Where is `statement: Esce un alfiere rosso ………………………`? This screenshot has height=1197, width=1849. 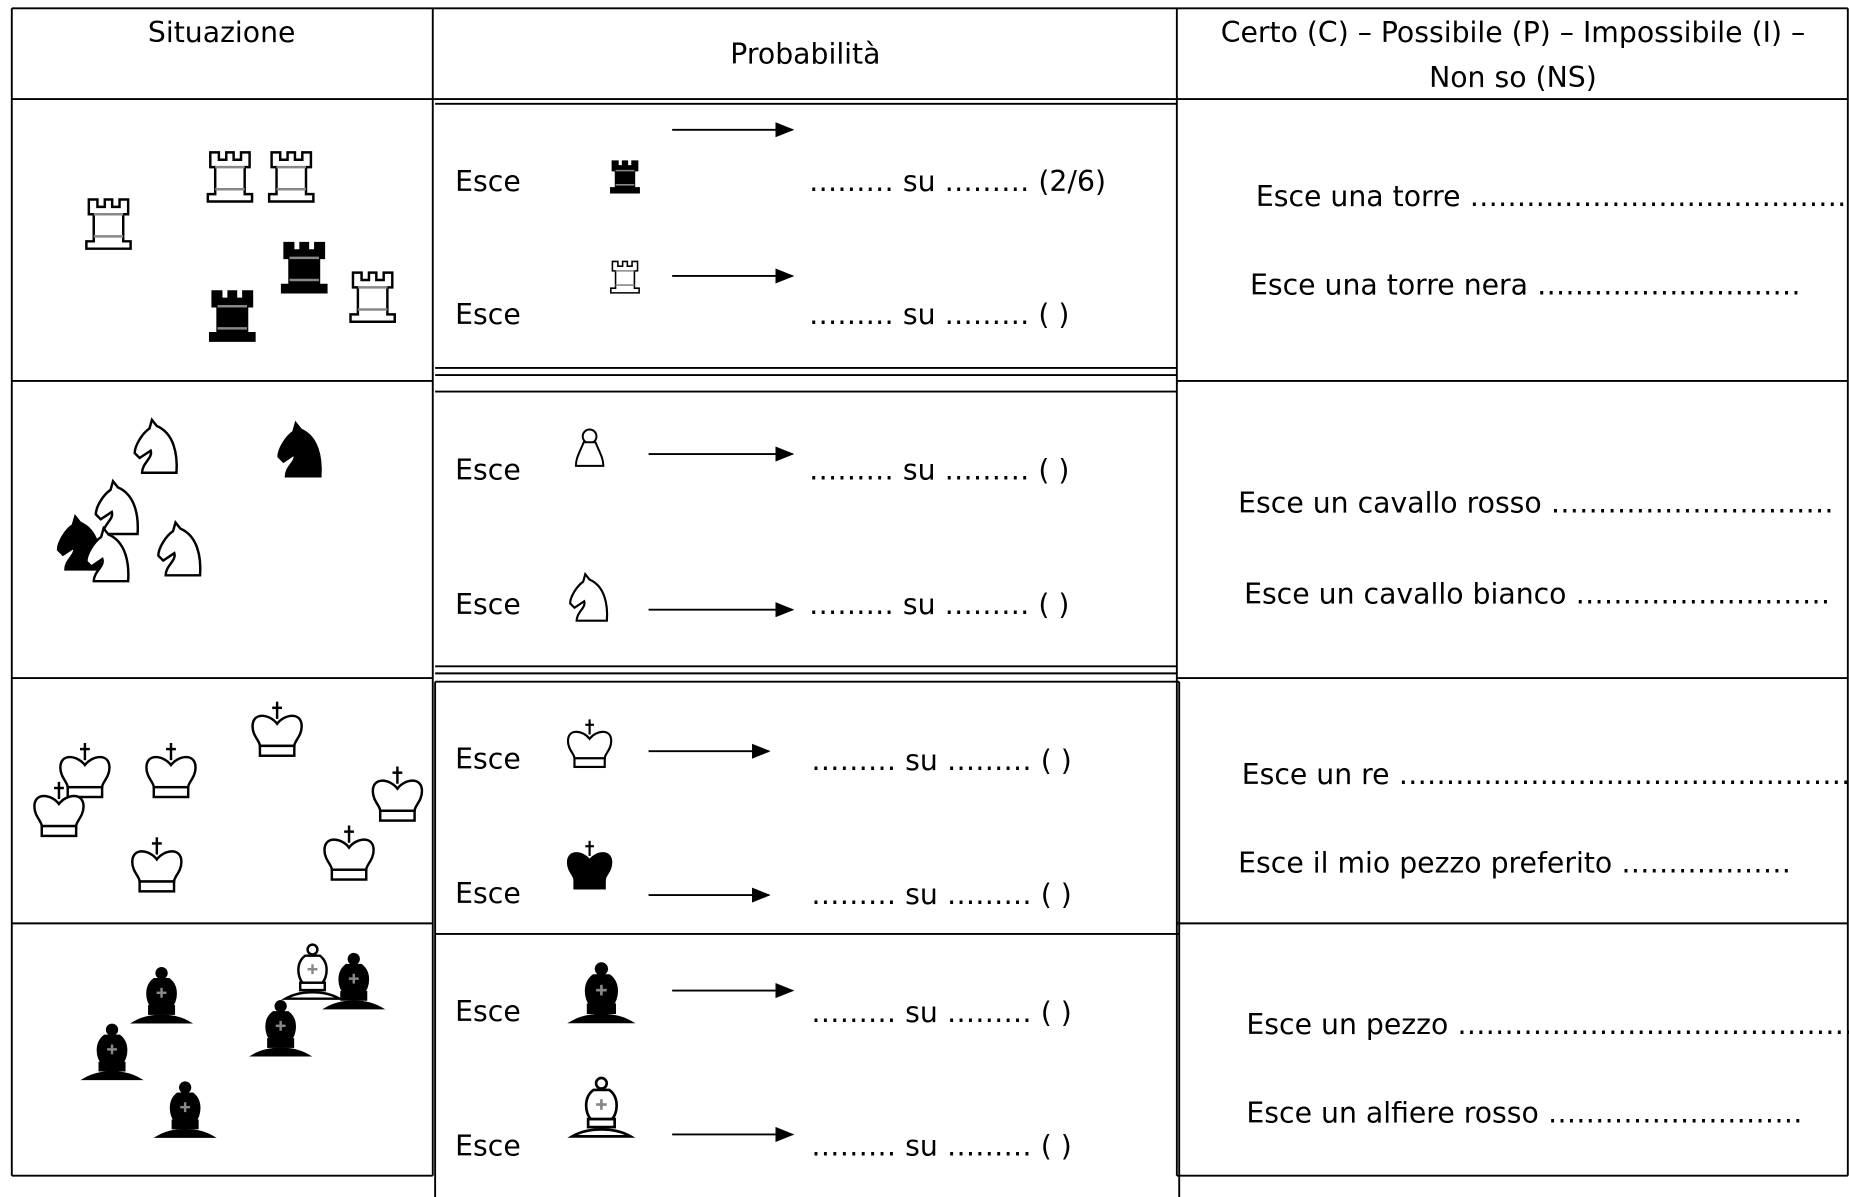
statement: Esce un alfiere rosso ……………………… is located at coordinates (1524, 1112).